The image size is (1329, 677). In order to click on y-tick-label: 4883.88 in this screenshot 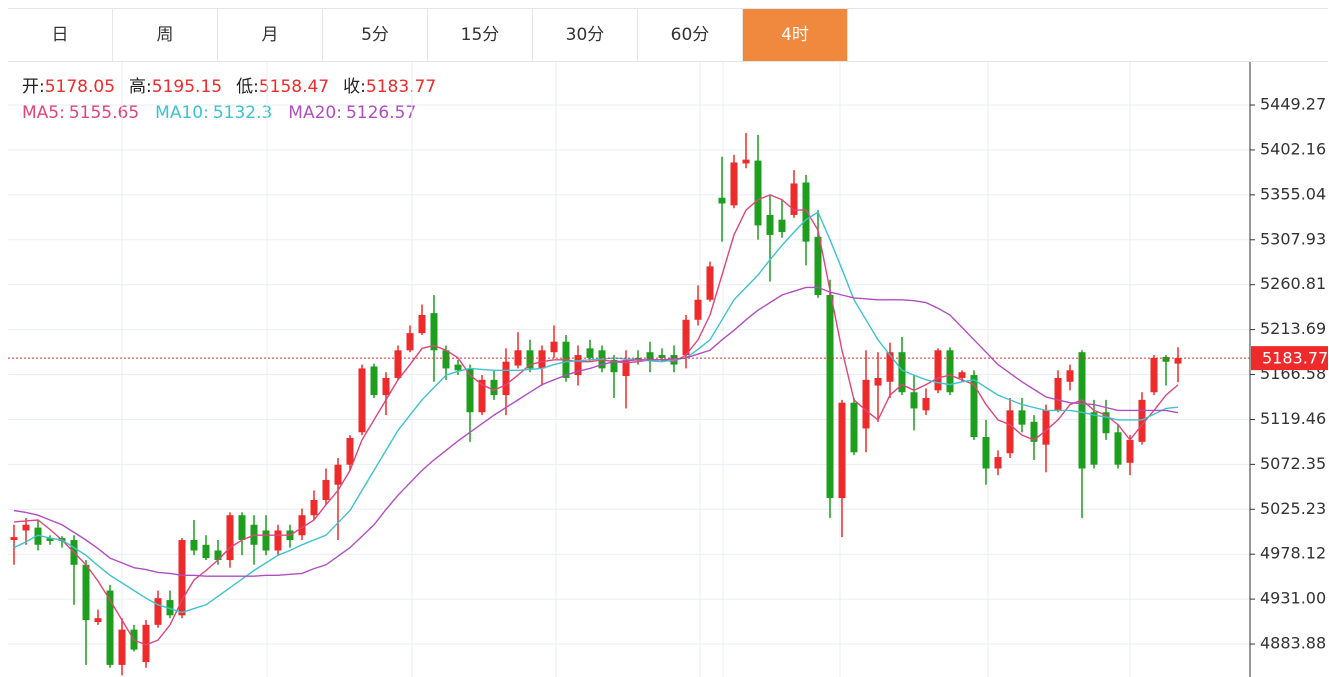, I will do `click(1293, 643)`.